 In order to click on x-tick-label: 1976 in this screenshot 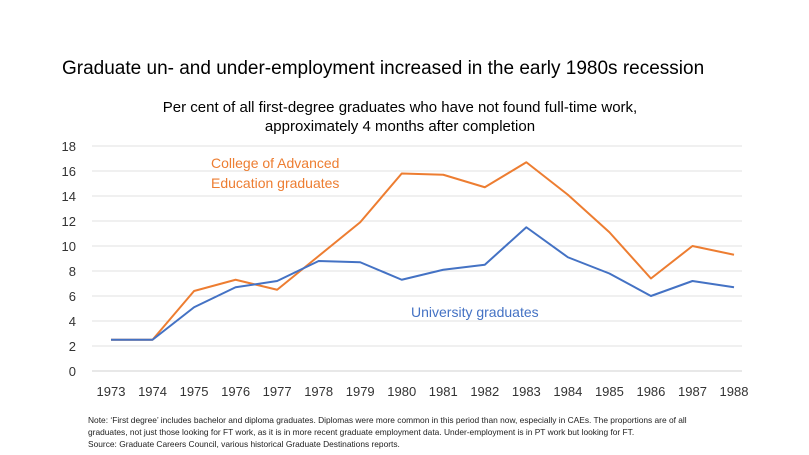, I will do `click(235, 391)`.